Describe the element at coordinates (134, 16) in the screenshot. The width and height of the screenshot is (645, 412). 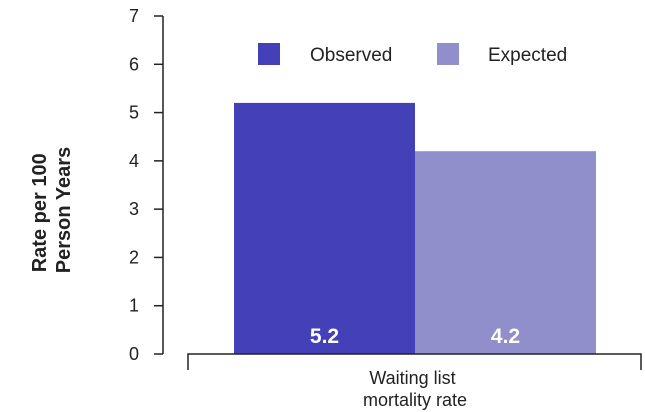
I see `y-tick-label-7: 7` at that location.